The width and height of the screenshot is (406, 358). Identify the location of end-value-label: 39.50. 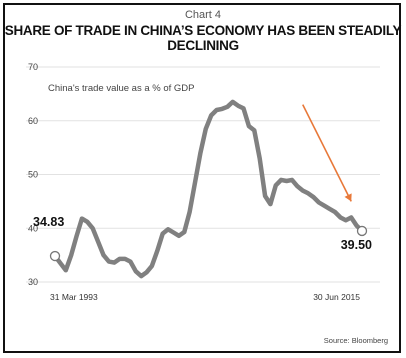
(356, 245).